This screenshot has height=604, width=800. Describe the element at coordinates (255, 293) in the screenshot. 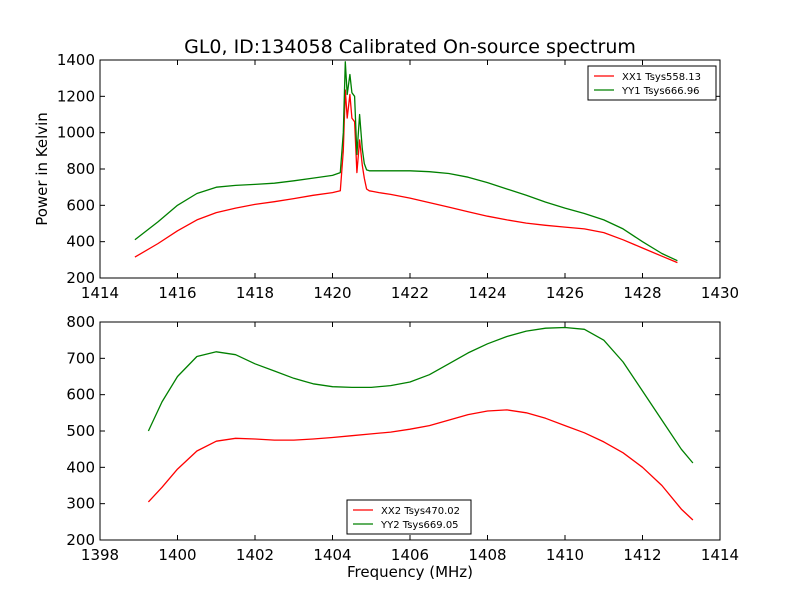

I see `x-tick-label: 1418` at that location.